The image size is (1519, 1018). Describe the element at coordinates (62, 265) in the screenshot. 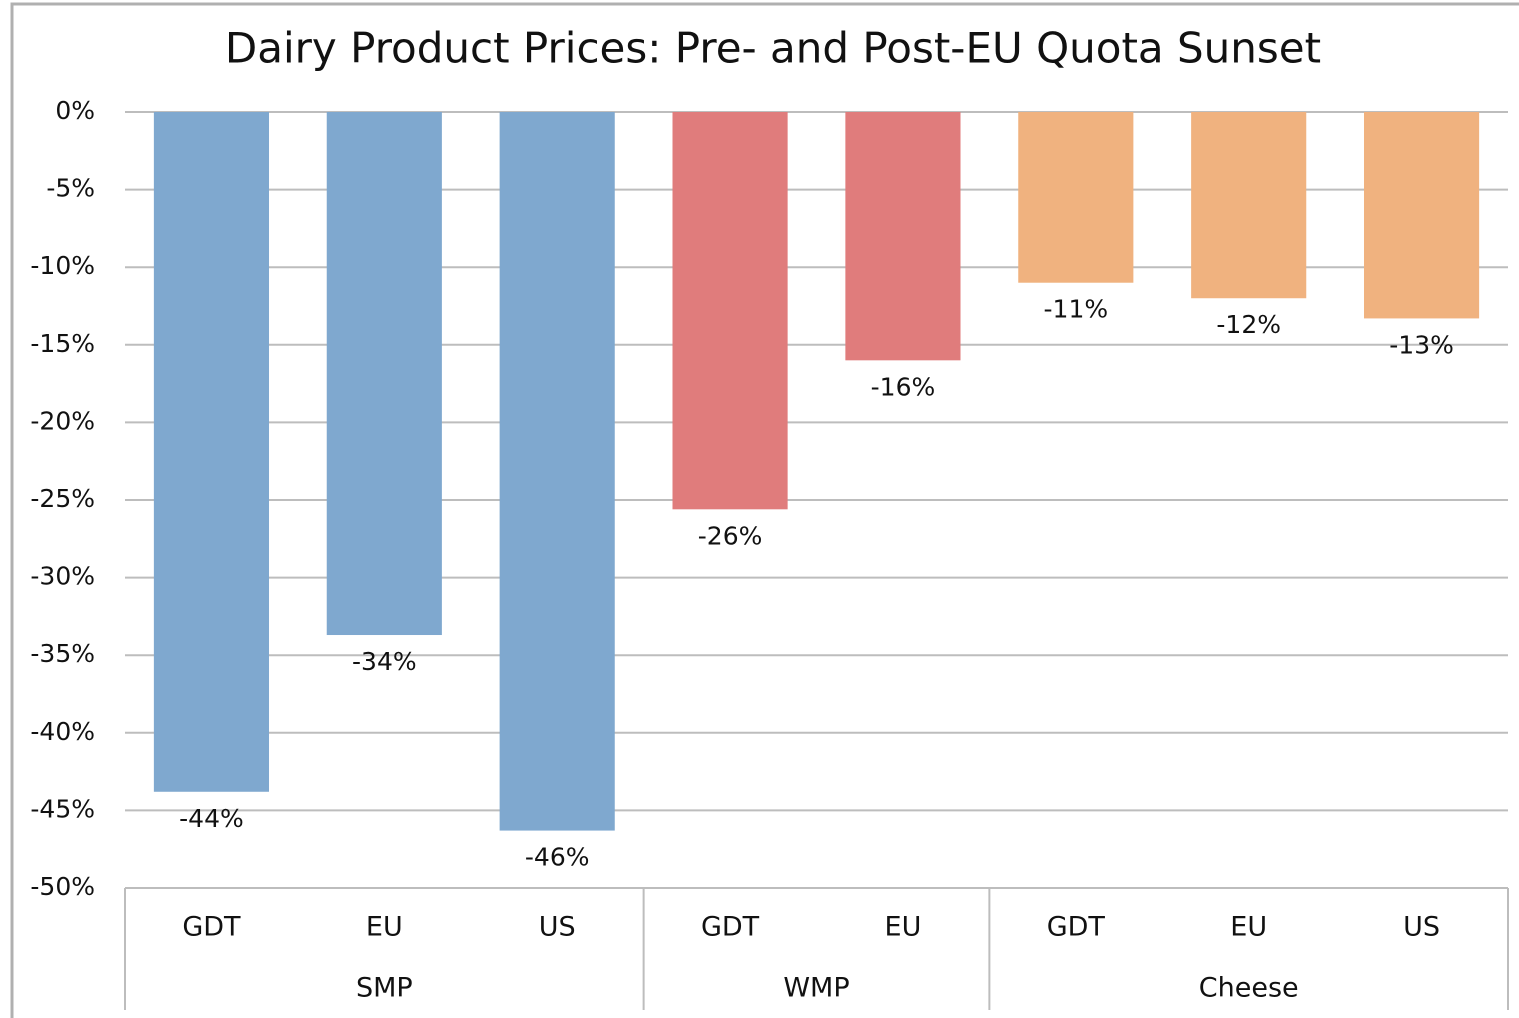

I see `y-tick-label: -10%` at that location.